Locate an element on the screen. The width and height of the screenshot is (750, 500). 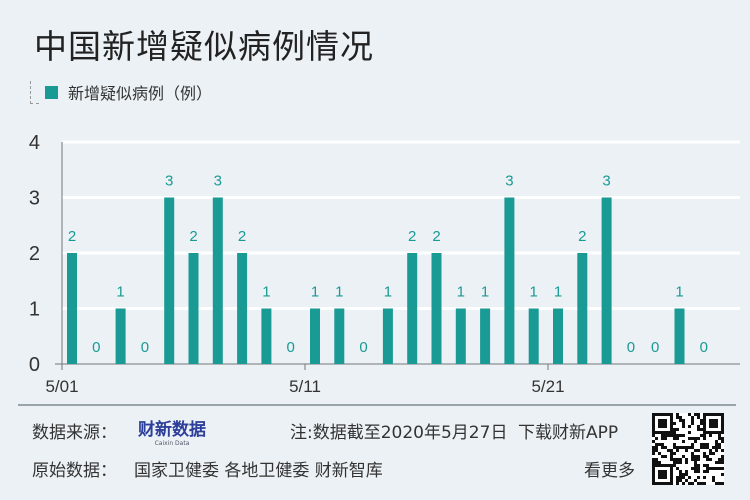
see-more-link: 看更多 is located at coordinates (609, 471).